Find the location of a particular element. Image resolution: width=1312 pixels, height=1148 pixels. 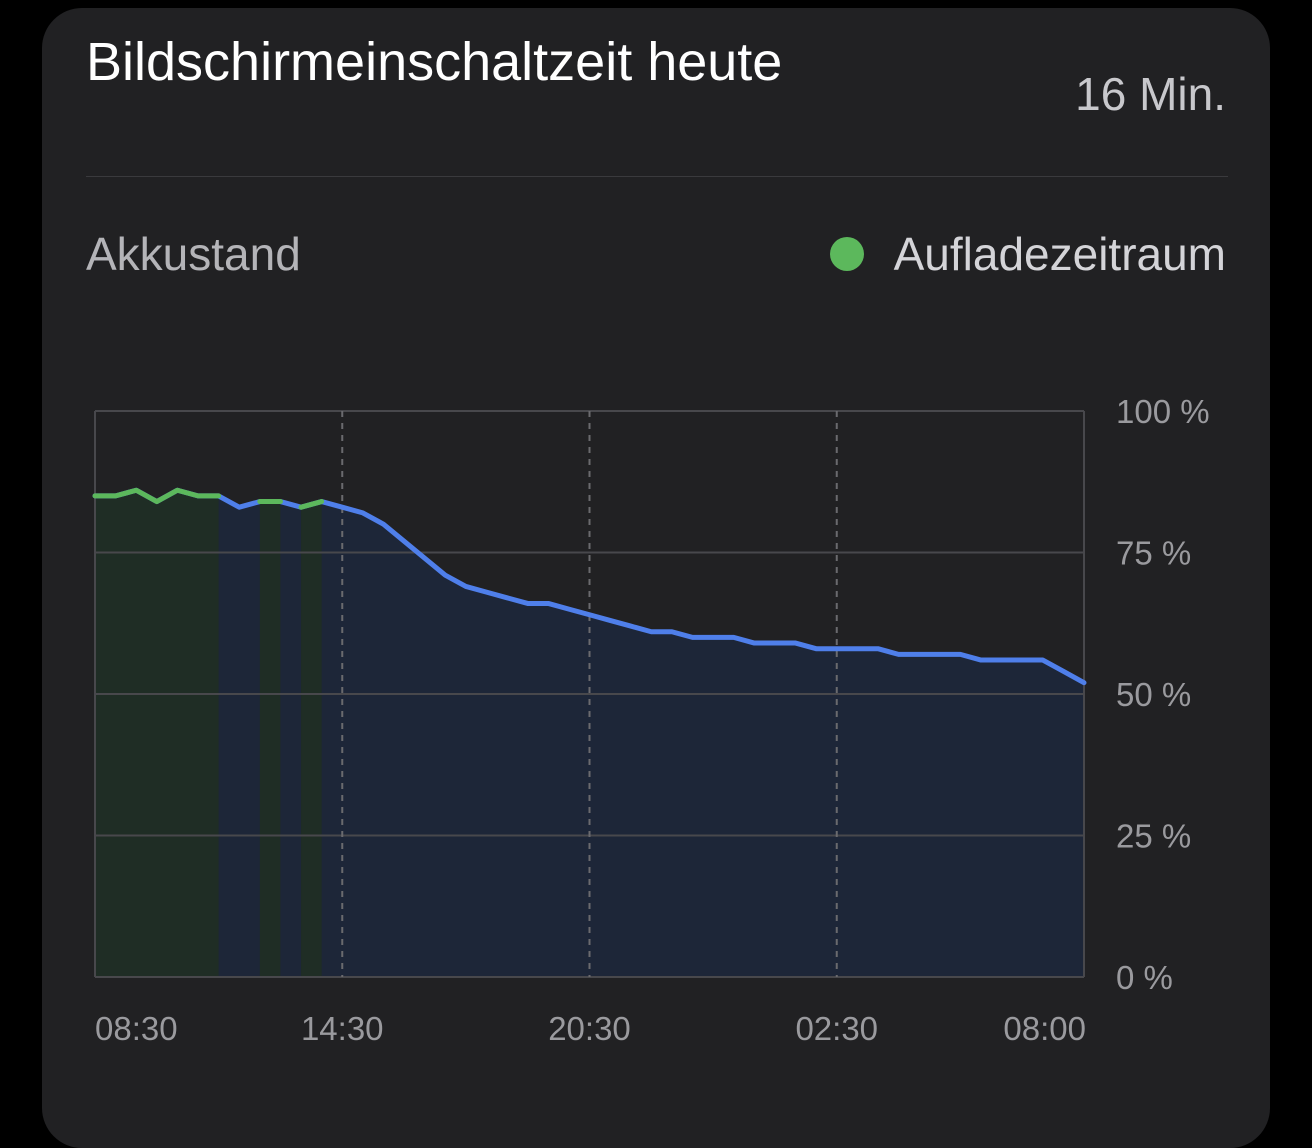

battery-level-label: Akkustand is located at coordinates (193, 254).